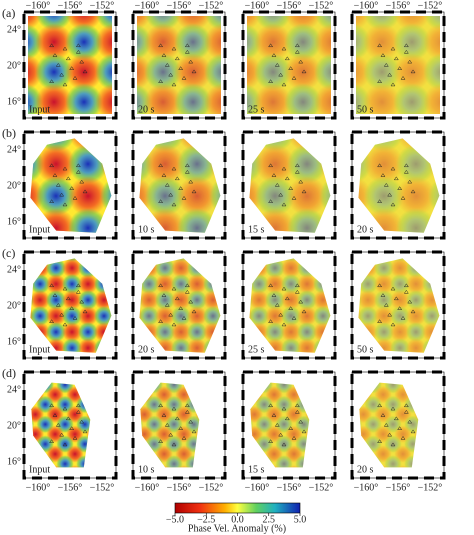  I want to click on panel-row-label: (d), so click(9, 373).